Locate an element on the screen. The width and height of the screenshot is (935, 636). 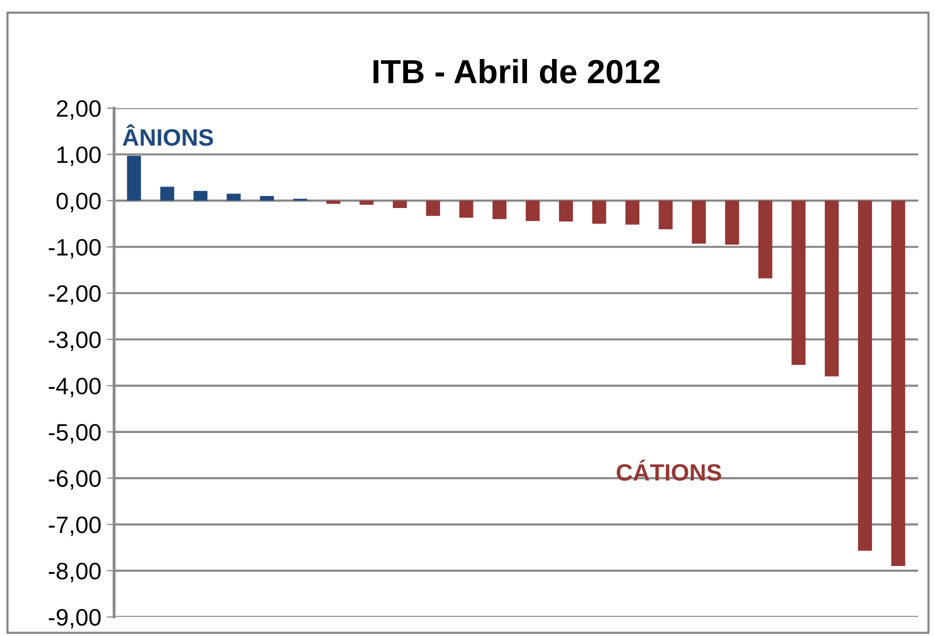
y-tick-label: -9,00 is located at coordinates (74, 618).